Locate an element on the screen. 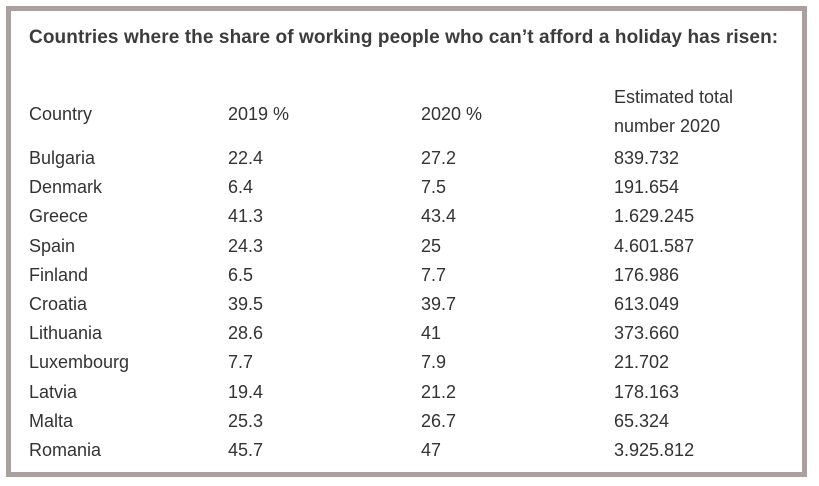 Image resolution: width=819 pixels, height=486 pixels. cell-2020-percent: 7.5 is located at coordinates (434, 187).